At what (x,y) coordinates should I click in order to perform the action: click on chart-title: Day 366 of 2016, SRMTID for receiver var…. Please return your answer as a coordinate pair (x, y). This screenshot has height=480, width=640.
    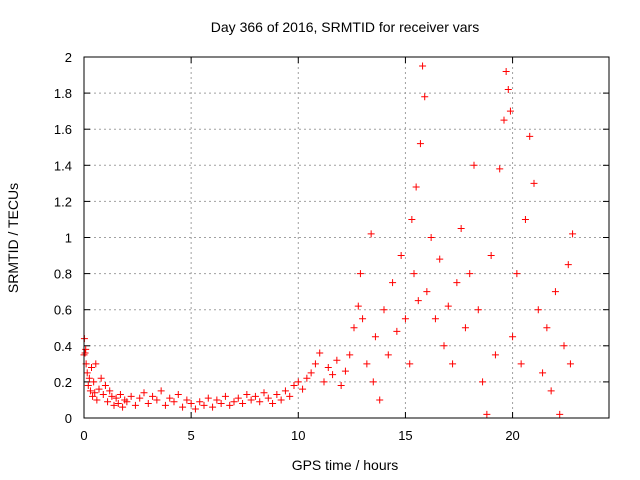
    Looking at the image, I should click on (345, 27).